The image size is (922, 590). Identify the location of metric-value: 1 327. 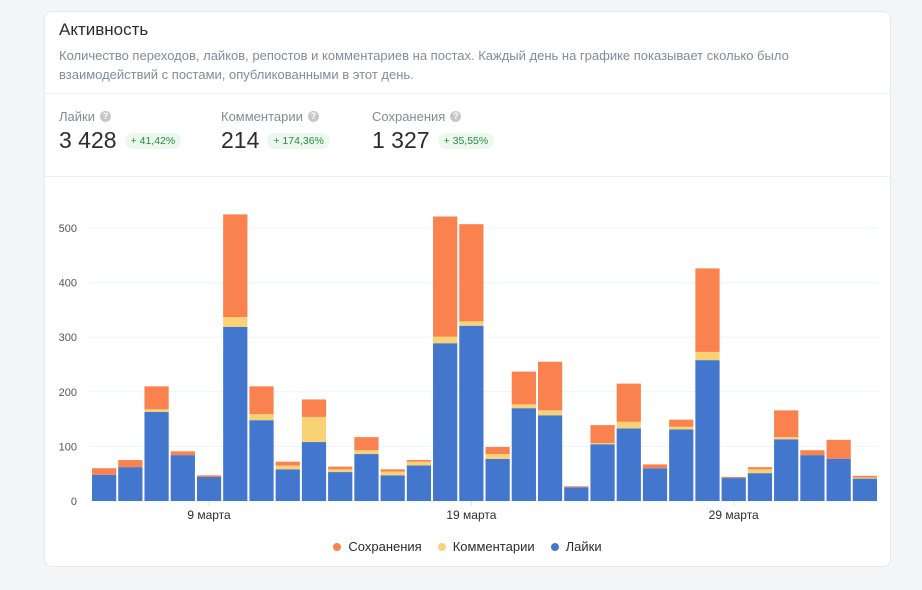
(401, 140).